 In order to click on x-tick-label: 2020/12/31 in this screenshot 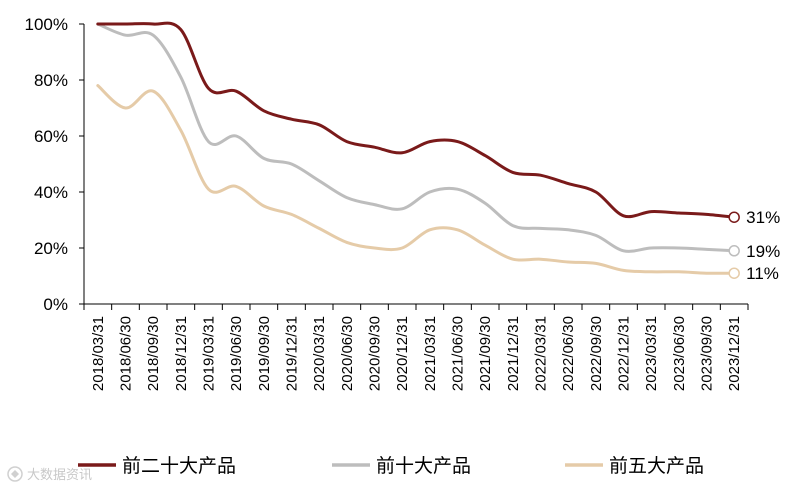, I will do `click(402, 353)`.